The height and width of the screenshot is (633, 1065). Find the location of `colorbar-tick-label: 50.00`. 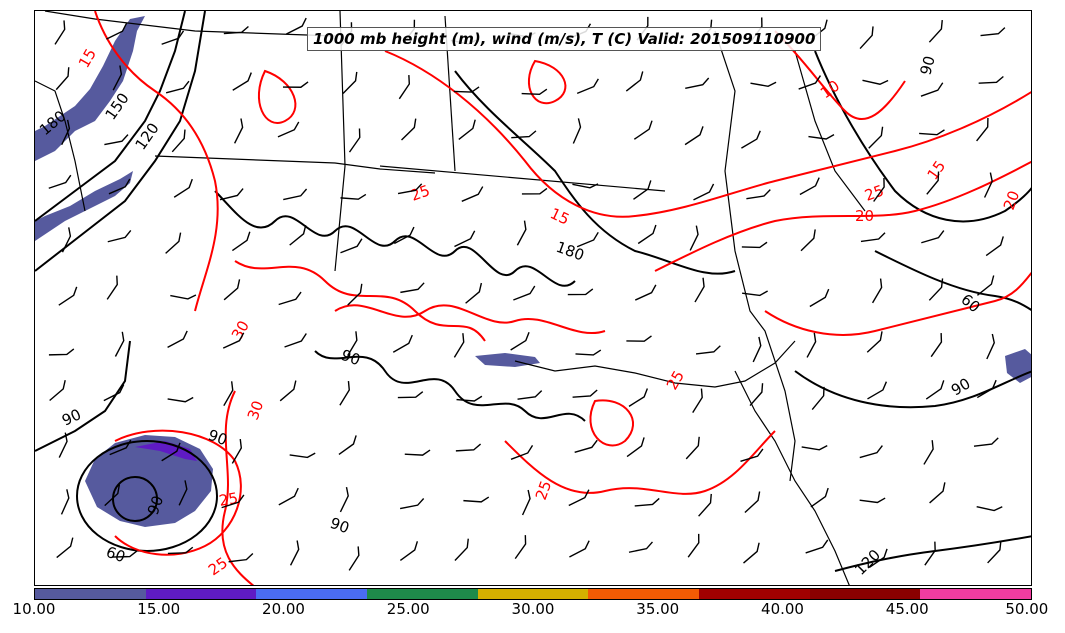

colorbar-tick-label: 50.00 is located at coordinates (1027, 609).